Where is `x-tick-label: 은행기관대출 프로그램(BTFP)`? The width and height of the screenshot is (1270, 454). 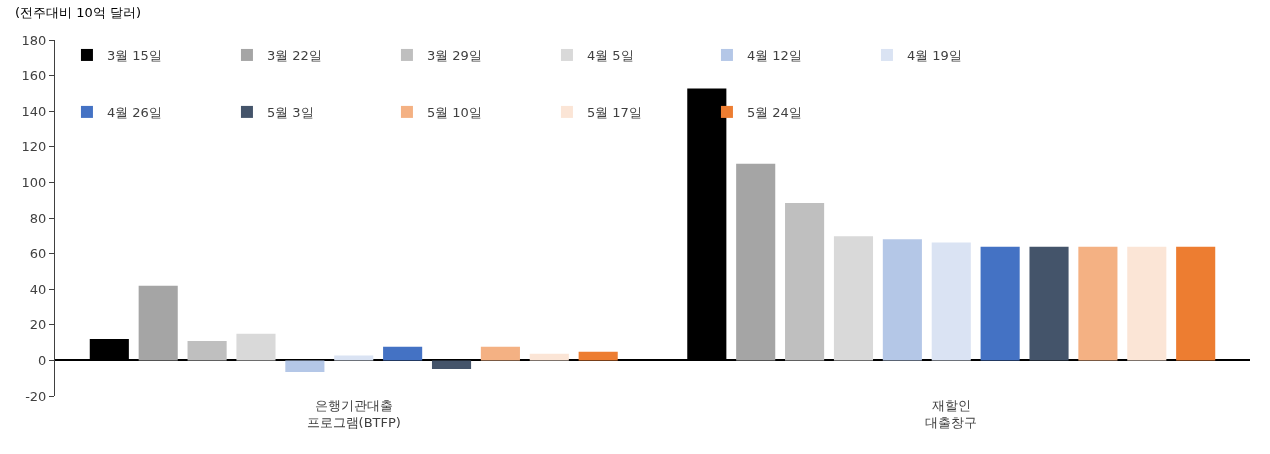 x-tick-label: 은행기관대출 프로그램(BTFP) is located at coordinates (353, 414).